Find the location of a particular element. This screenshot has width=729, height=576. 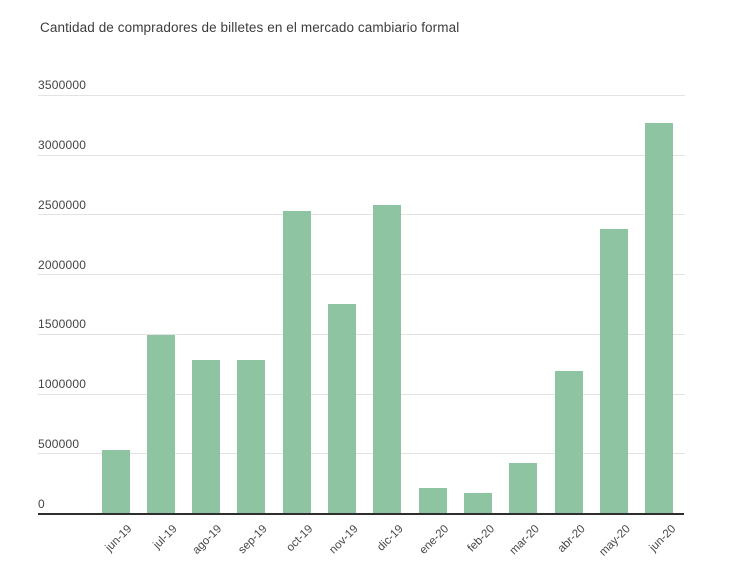

x-tick-label: jun-19 is located at coordinates (118, 539).